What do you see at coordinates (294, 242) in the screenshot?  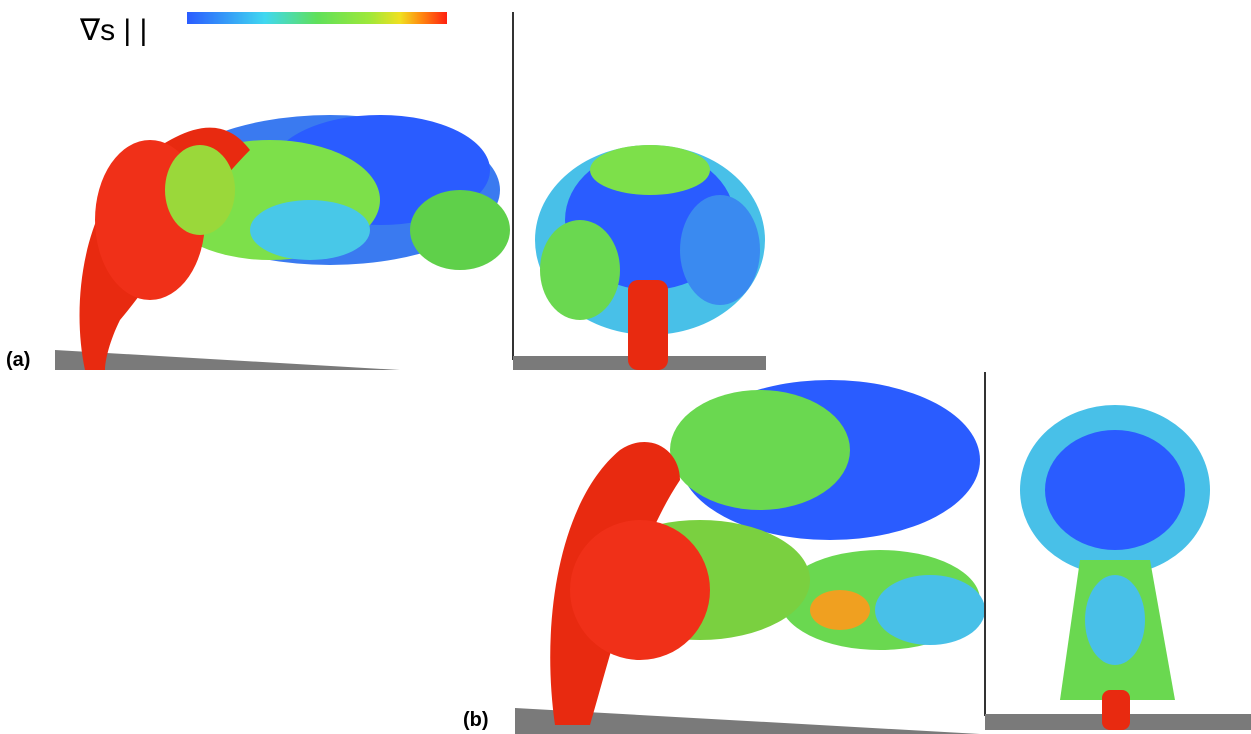 I see `plume-a-side` at bounding box center [294, 242].